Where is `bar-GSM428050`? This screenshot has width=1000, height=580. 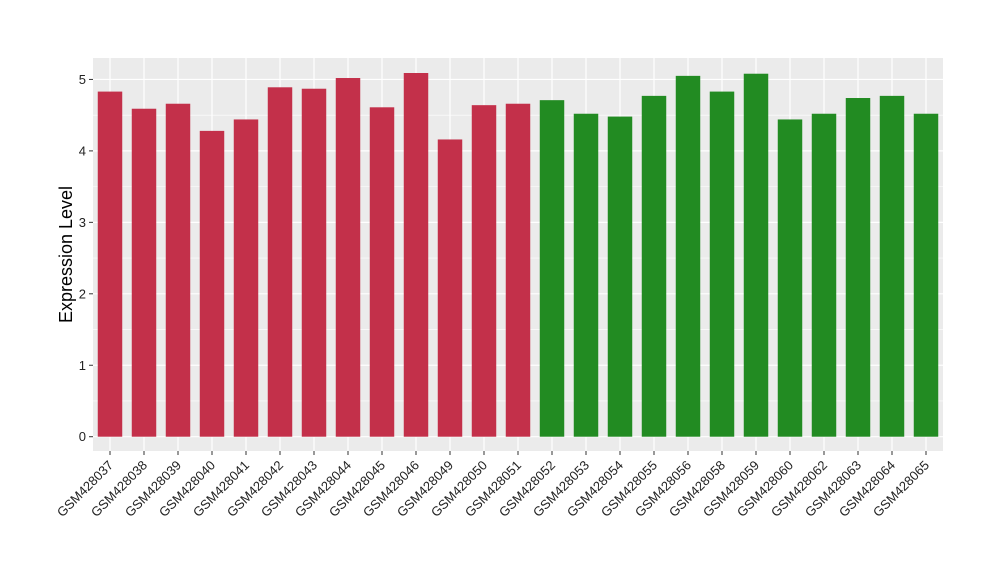 bar-GSM428050 is located at coordinates (484, 271).